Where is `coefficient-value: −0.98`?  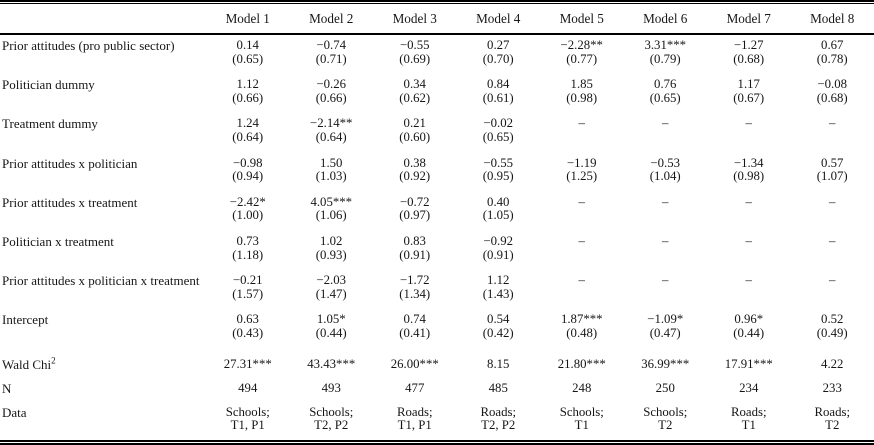
coefficient-value: −0.98 is located at coordinates (247, 162).